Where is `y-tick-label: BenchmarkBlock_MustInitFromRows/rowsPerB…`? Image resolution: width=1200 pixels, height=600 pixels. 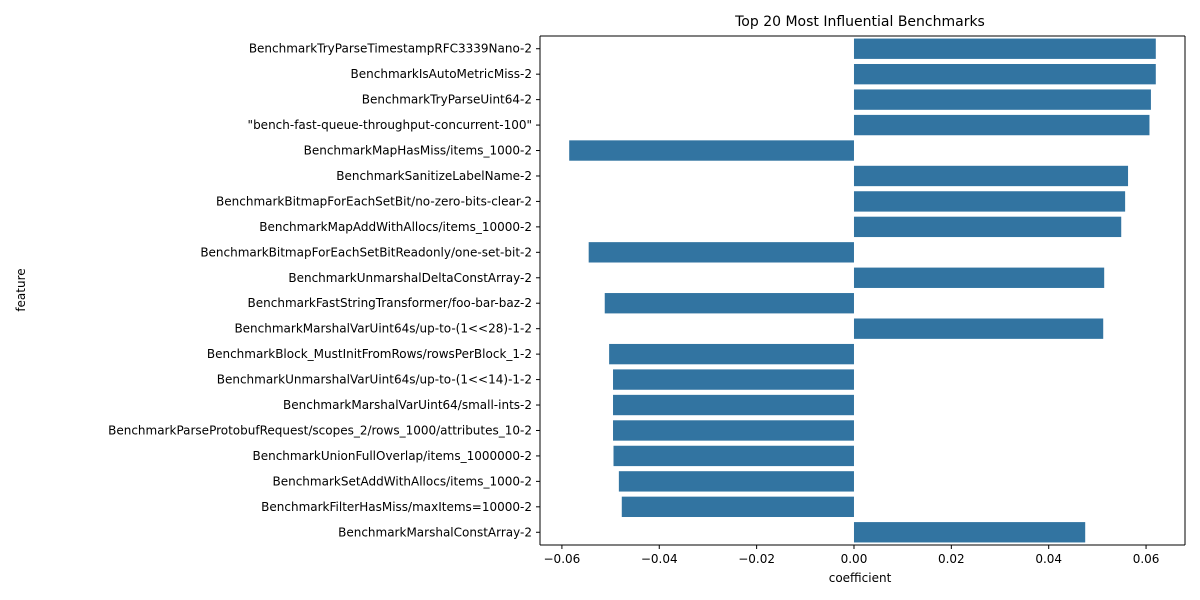 y-tick-label: BenchmarkBlock_MustInitFromRows/rowsPerB… is located at coordinates (369, 354).